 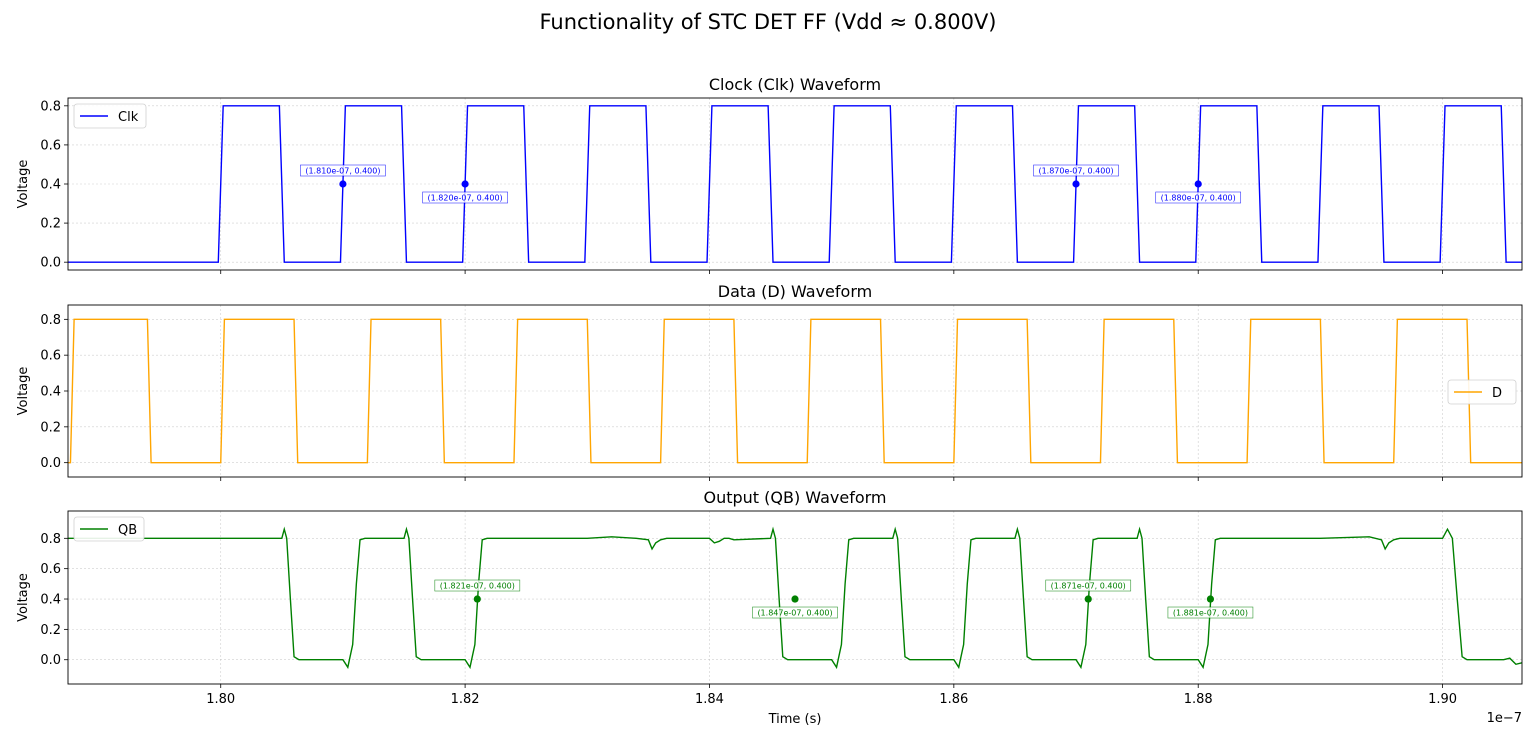 I want to click on subplot-title: Data (D) Waveform, so click(x=795, y=291).